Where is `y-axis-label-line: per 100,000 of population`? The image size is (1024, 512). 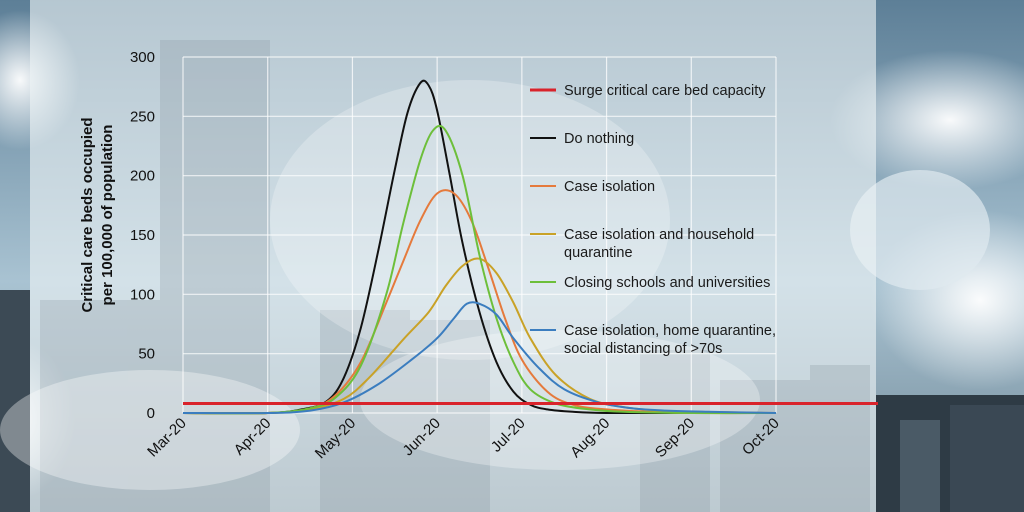
y-axis-label-line: per 100,000 of population is located at coordinates (107, 215).